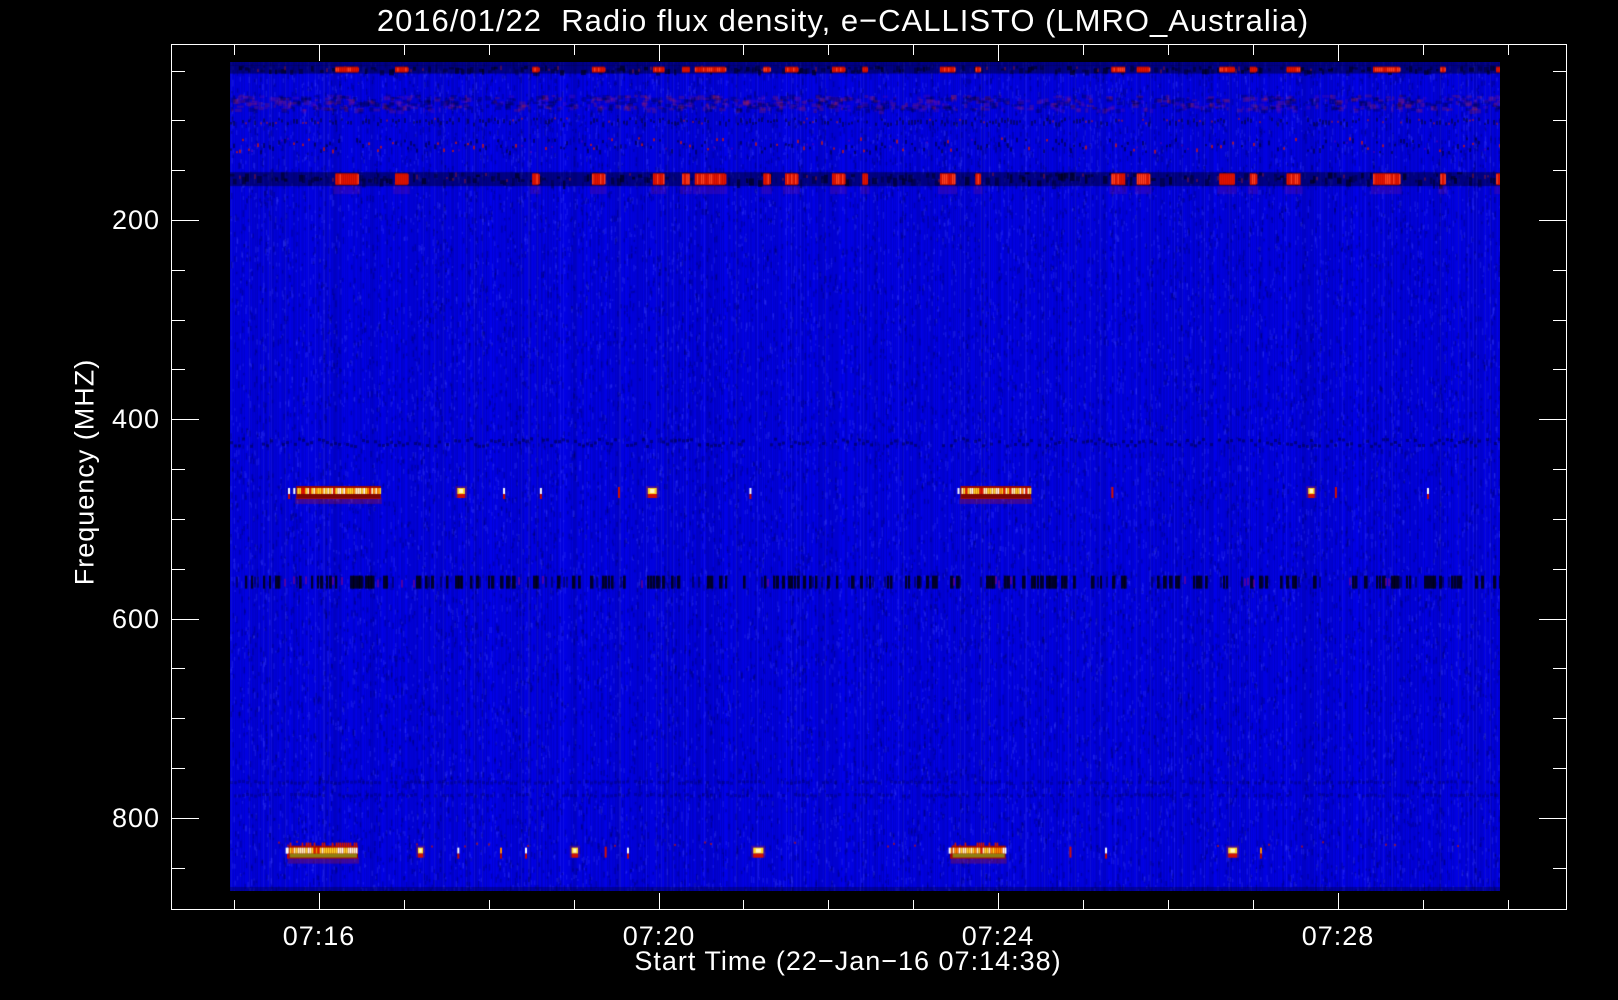 This screenshot has height=1000, width=1618. I want to click on x-tick-label: 07:24, so click(998, 936).